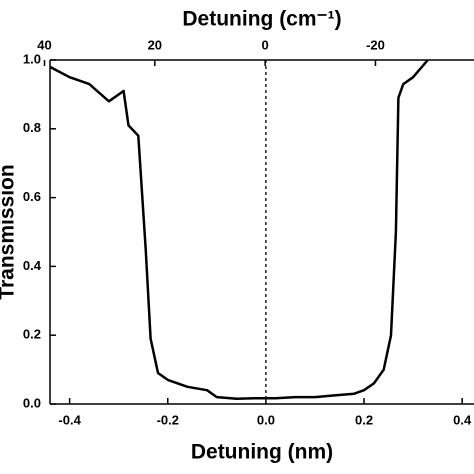  What do you see at coordinates (375, 44) in the screenshot?
I see `top-tick-label: -20` at bounding box center [375, 44].